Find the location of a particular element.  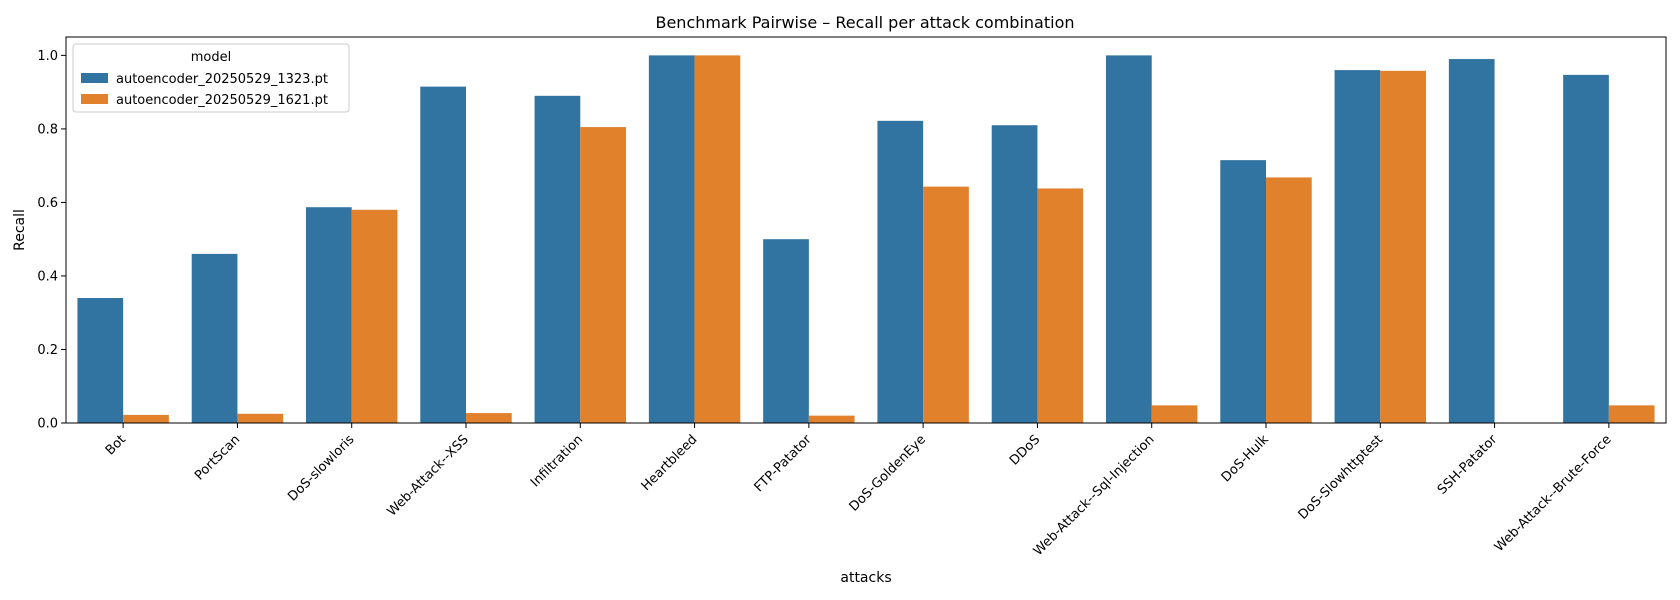

x-tick-label: Heartbleed is located at coordinates (670, 463).